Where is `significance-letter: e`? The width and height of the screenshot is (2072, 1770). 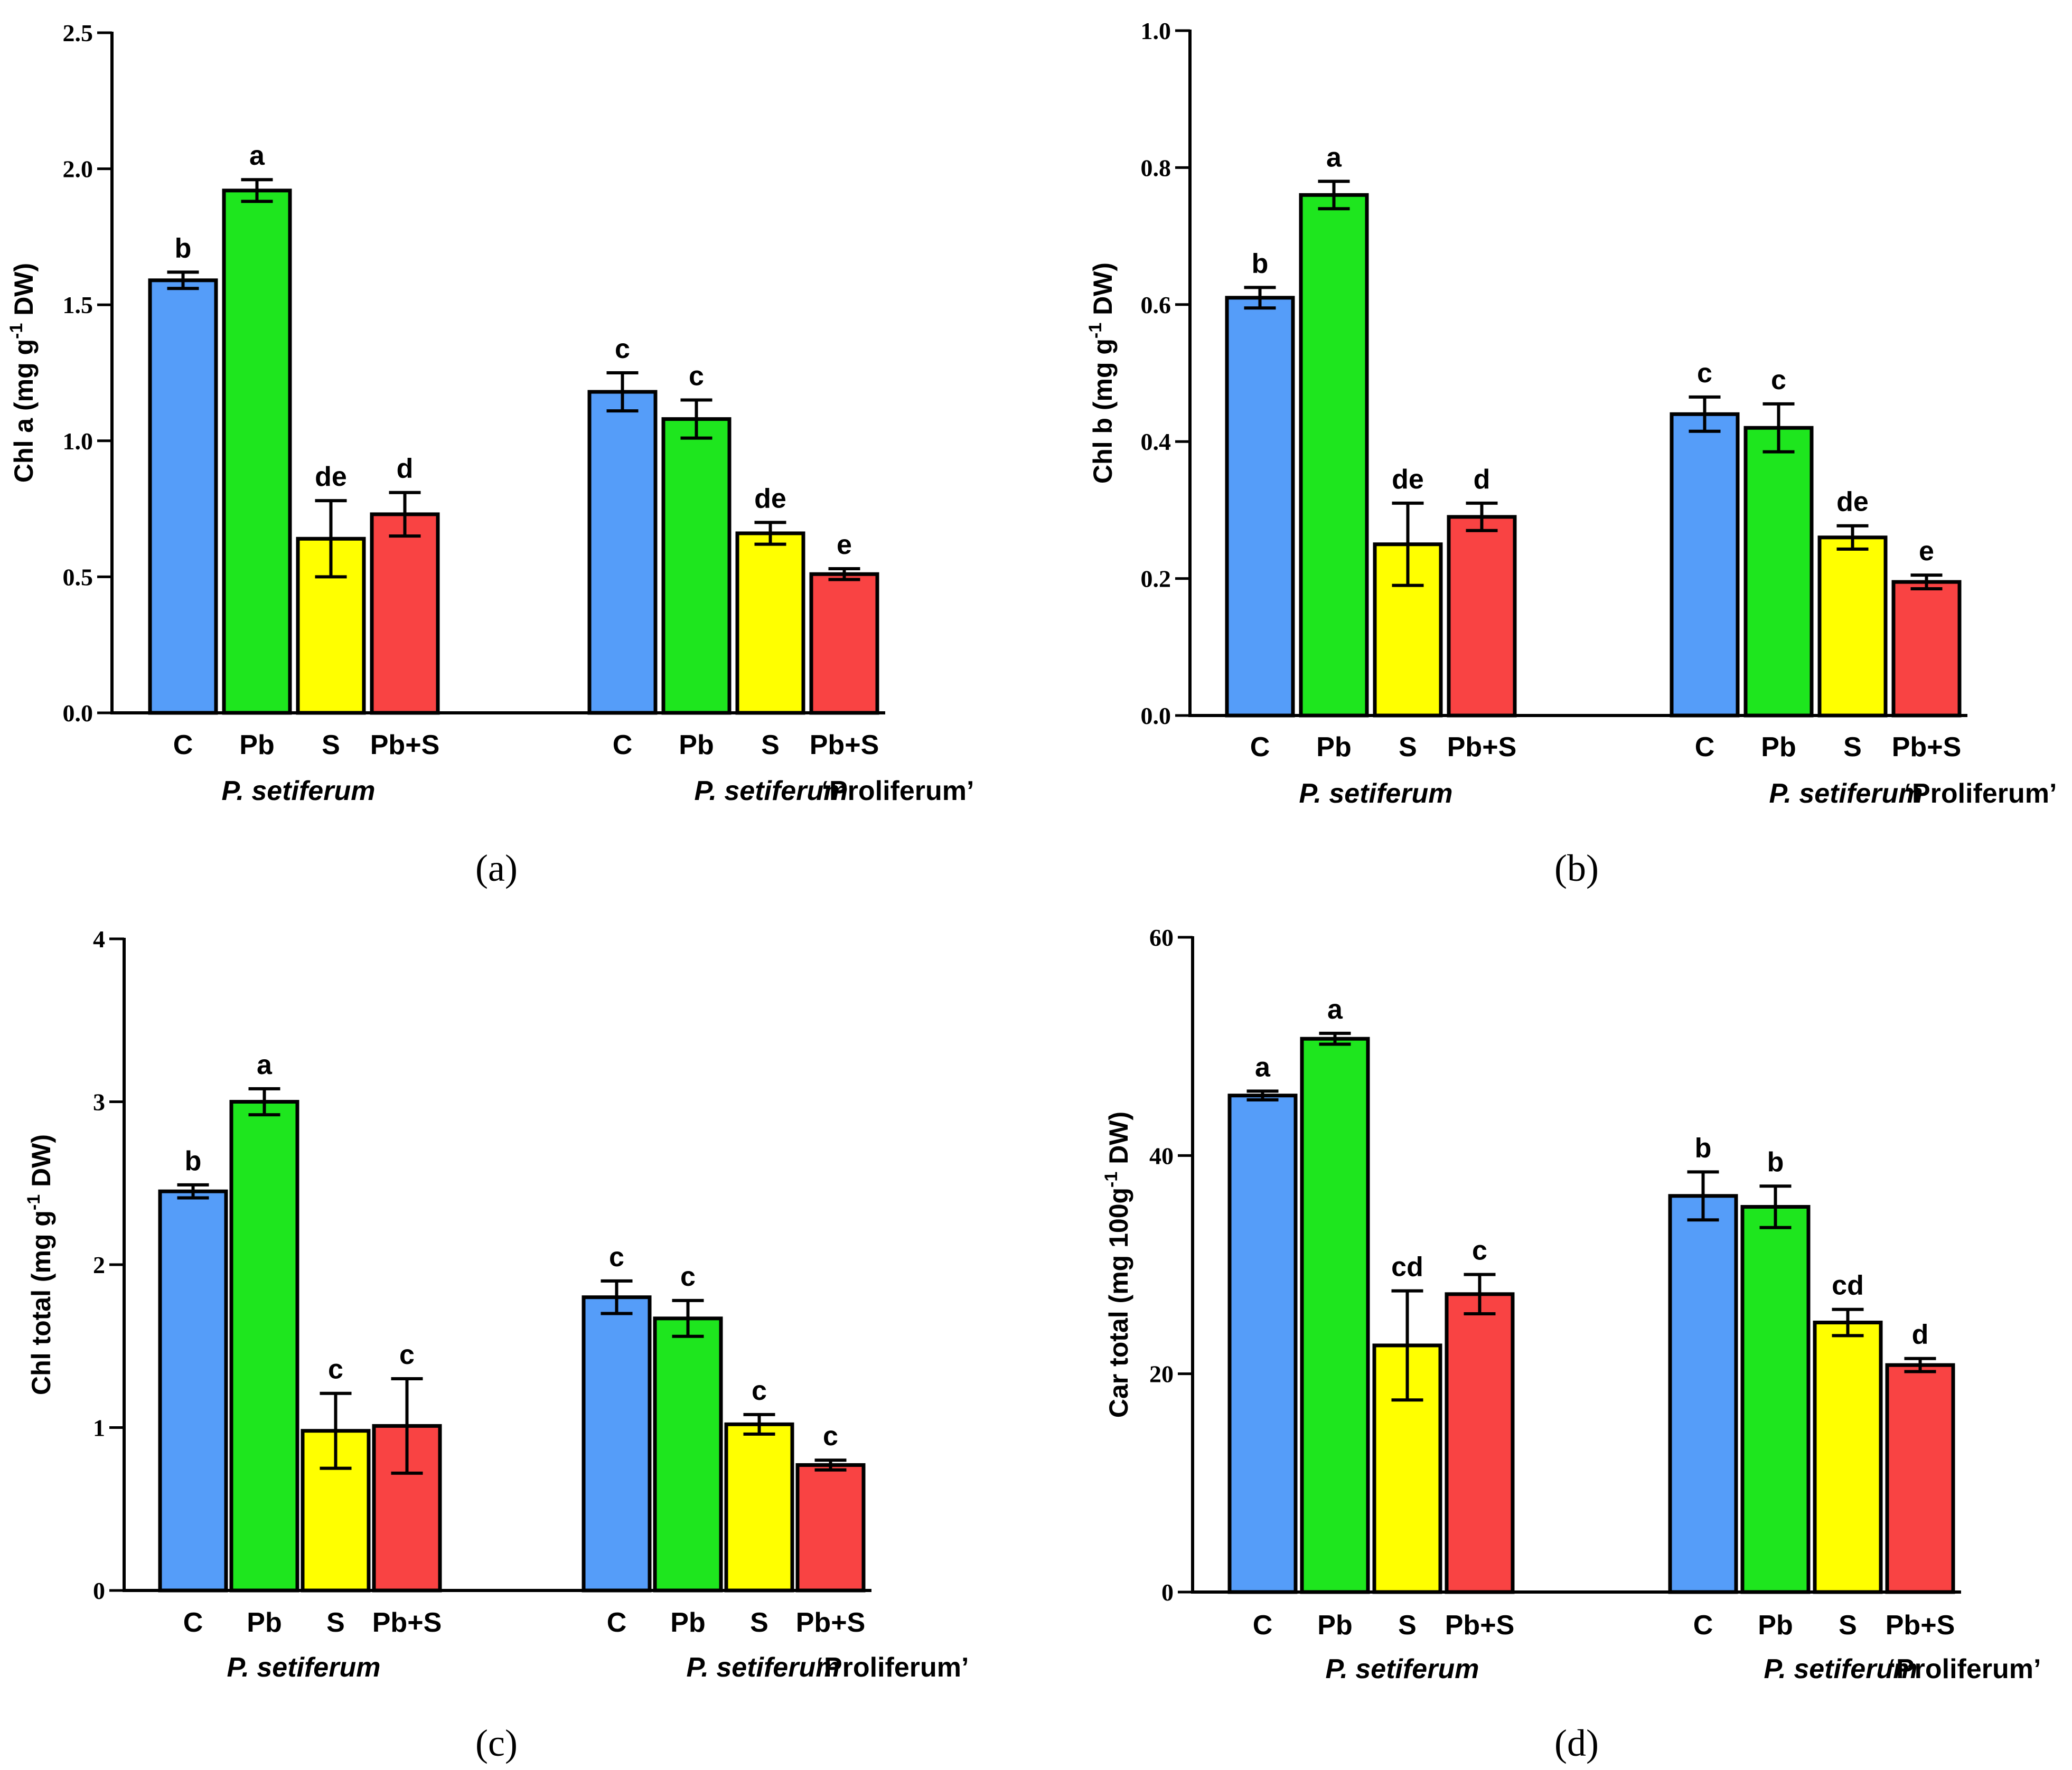 significance-letter: e is located at coordinates (844, 545).